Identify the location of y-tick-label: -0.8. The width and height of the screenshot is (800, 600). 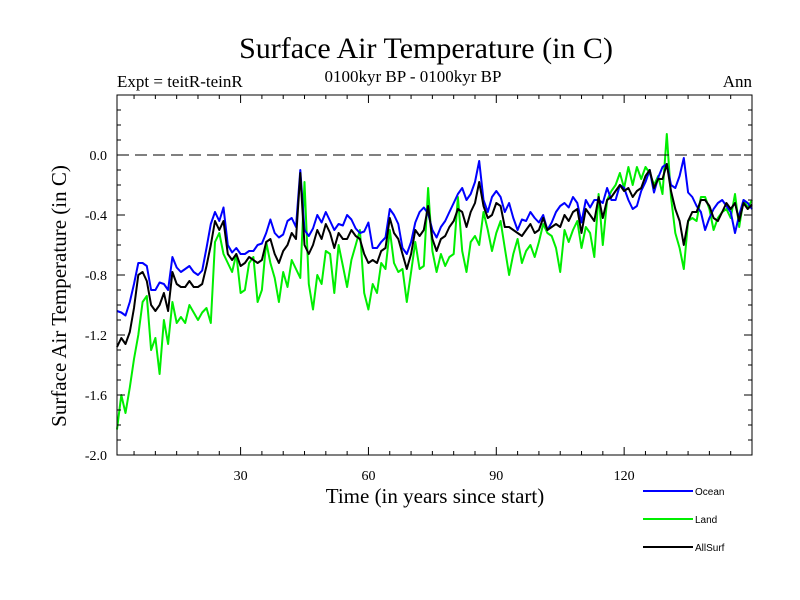
(96, 276).